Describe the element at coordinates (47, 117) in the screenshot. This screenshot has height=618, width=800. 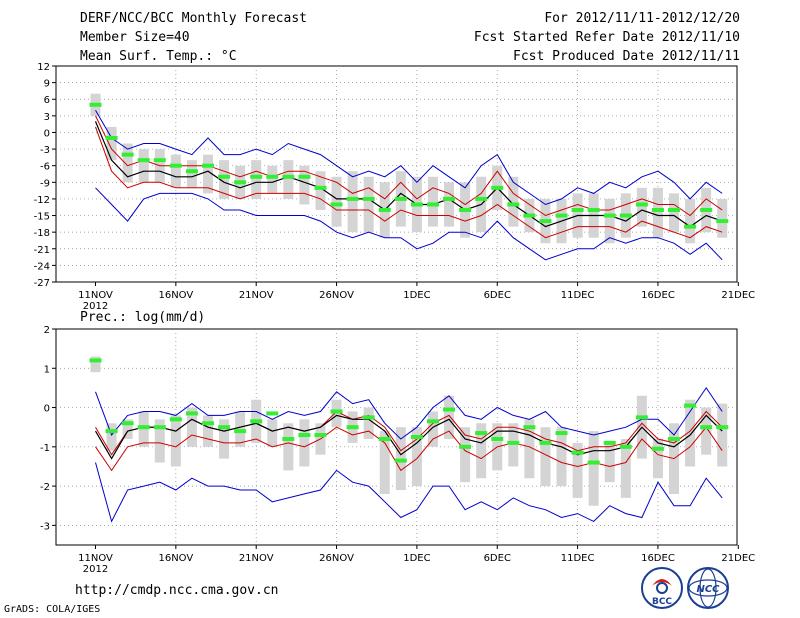
I see `temp-y-tick-label: 3` at that location.